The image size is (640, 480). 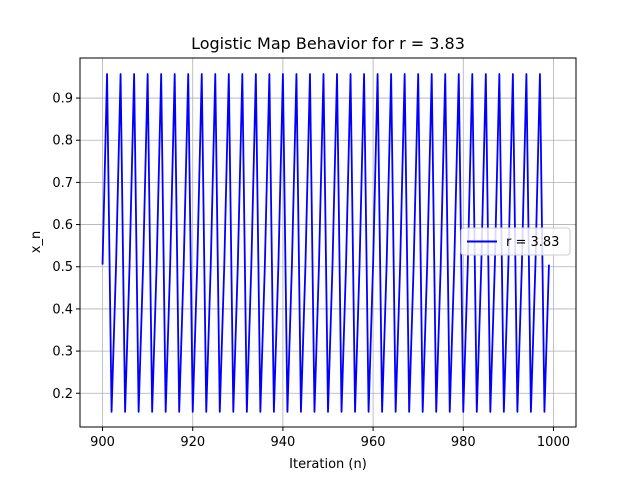 I want to click on y-tick-label: 0.6, so click(x=62, y=225).